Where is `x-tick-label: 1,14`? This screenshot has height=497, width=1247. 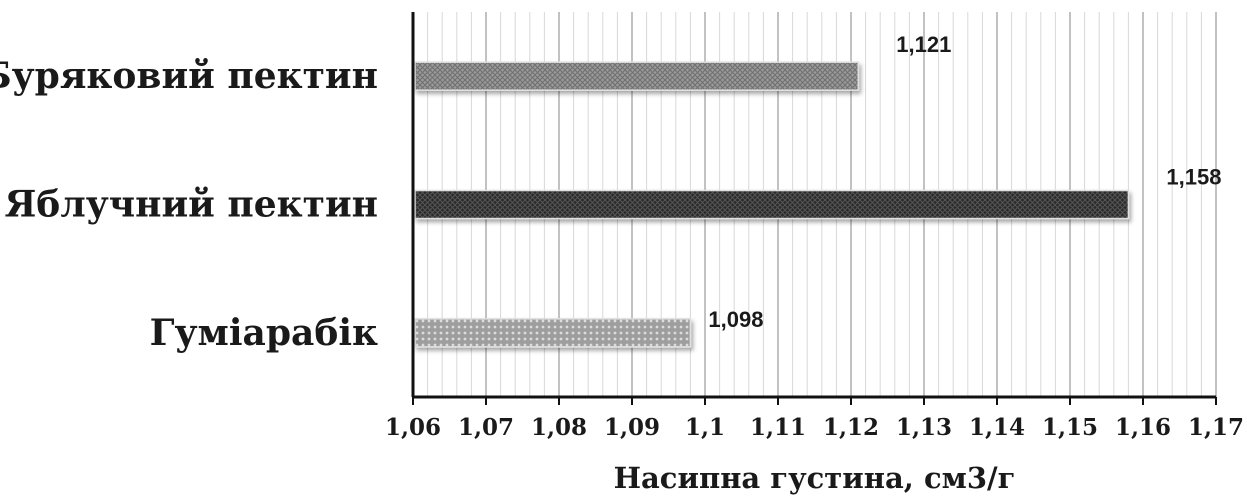
x-tick-label: 1,14 is located at coordinates (997, 427).